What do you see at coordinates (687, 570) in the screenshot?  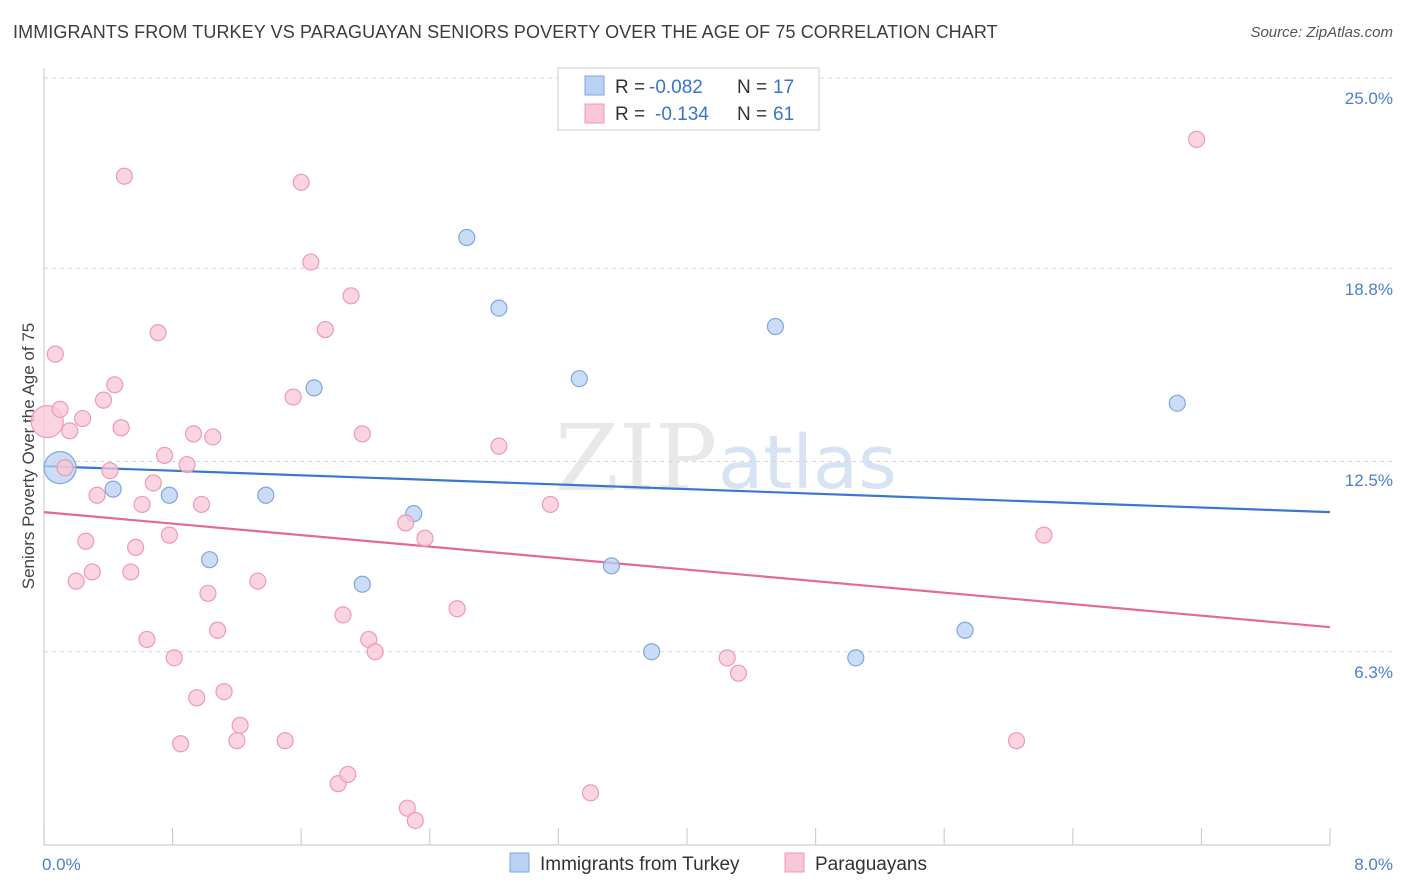 I see `trend-line-paraguay` at bounding box center [687, 570].